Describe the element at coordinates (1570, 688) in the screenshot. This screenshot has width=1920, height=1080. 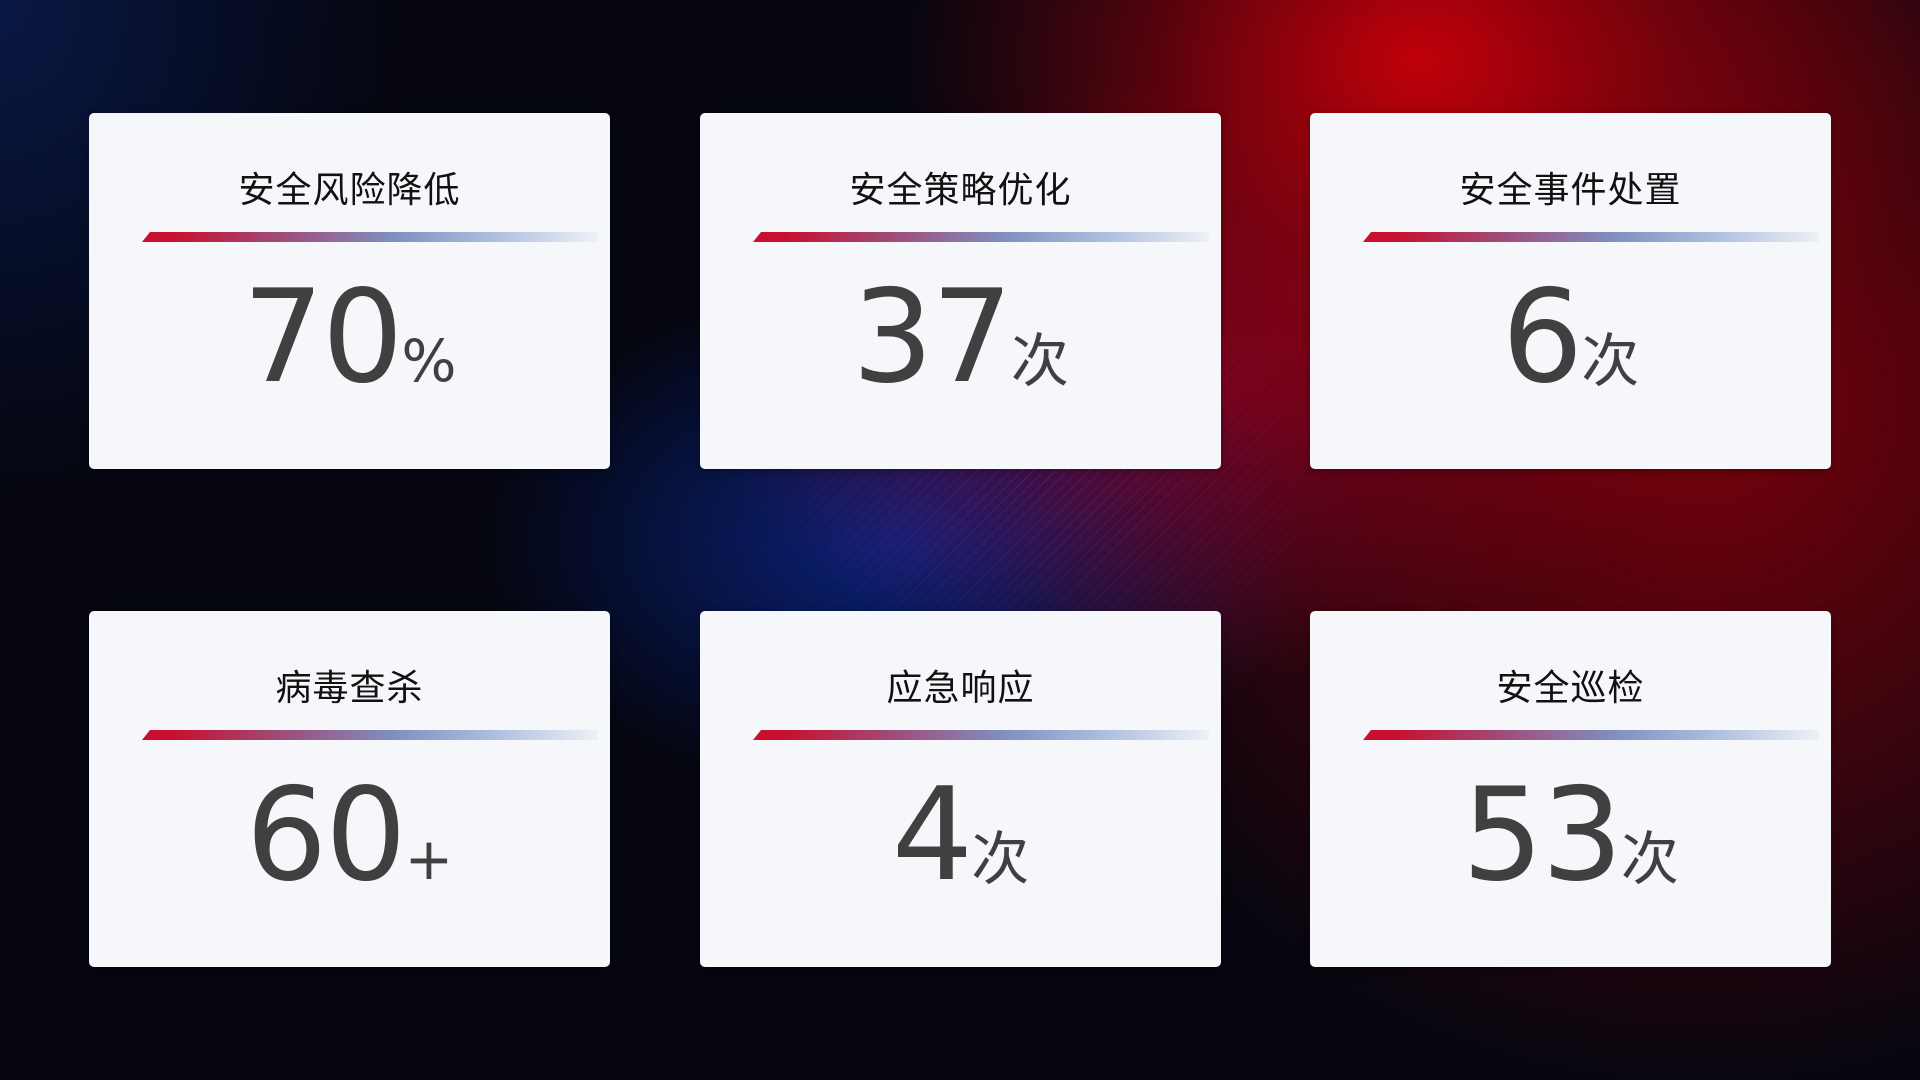
I see `card-title: 安全巡检` at that location.